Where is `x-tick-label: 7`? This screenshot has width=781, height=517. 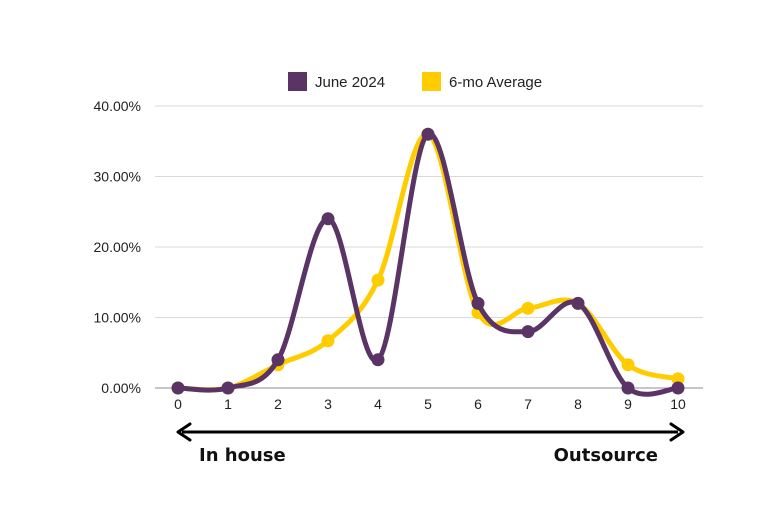
x-tick-label: 7 is located at coordinates (528, 404).